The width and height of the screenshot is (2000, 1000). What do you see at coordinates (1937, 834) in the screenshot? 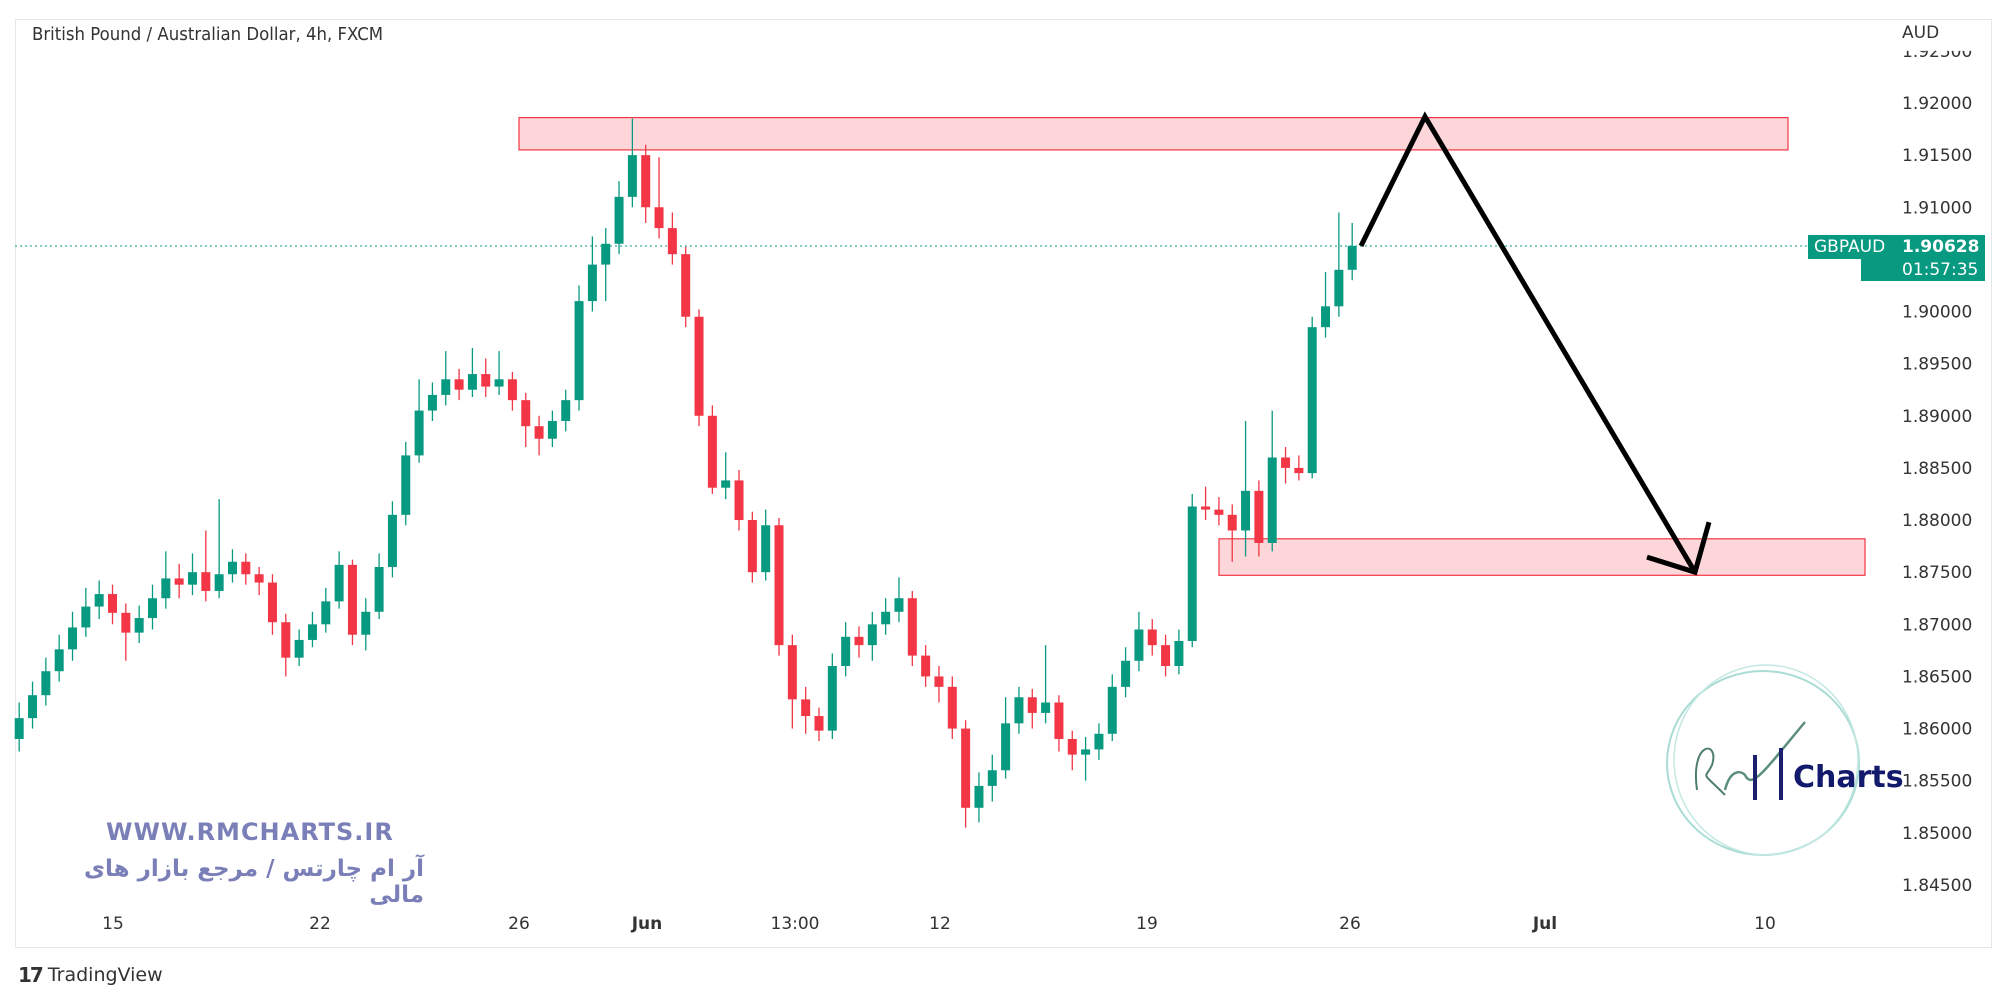
I see `price-tick: 1.85000` at bounding box center [1937, 834].